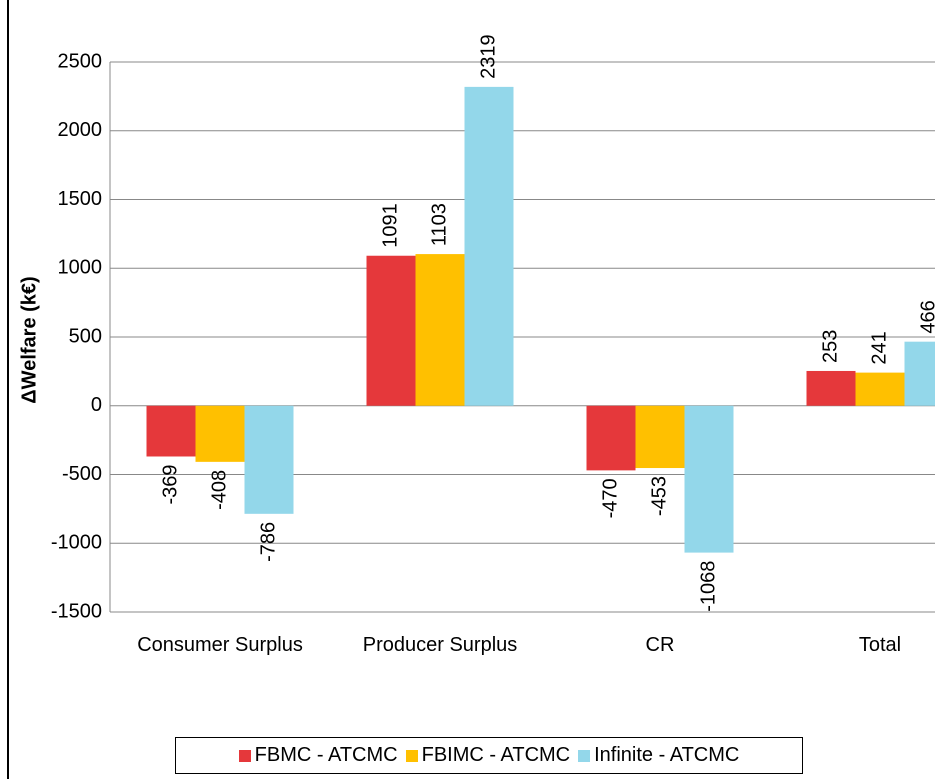 The width and height of the screenshot is (935, 779). What do you see at coordinates (219, 490) in the screenshot?
I see `data-label: -408` at bounding box center [219, 490].